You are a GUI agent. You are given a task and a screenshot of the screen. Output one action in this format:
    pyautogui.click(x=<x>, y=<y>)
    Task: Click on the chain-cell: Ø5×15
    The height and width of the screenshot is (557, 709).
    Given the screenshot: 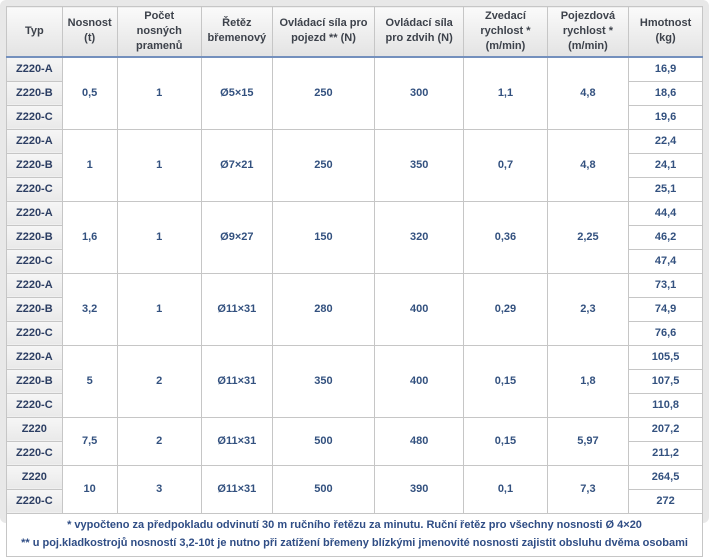 What is the action you would take?
    pyautogui.click(x=236, y=93)
    